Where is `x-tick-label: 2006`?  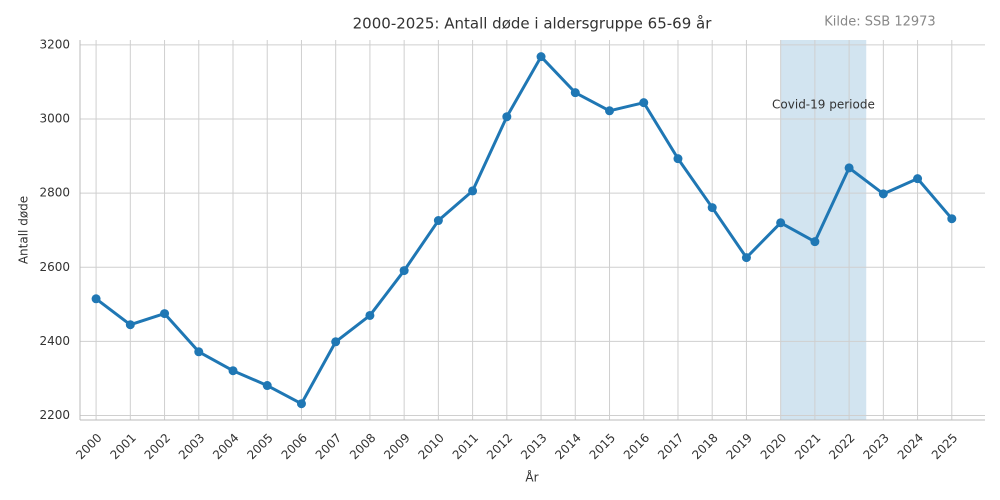 x-tick-label: 2006 is located at coordinates (294, 446).